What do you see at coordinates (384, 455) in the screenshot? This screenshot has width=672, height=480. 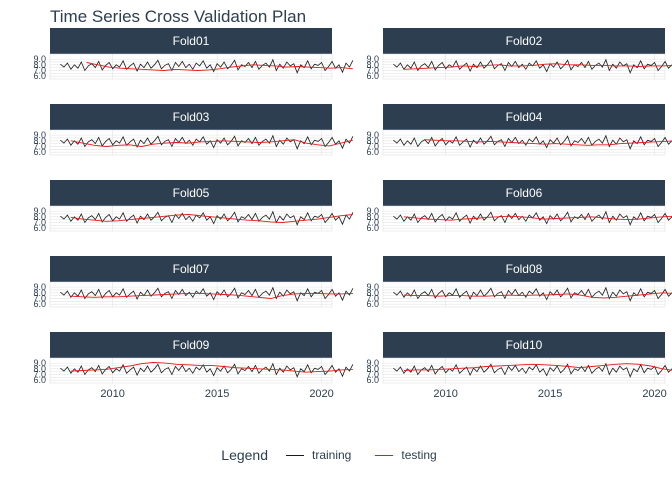 I see `legend-key-testing` at bounding box center [384, 455].